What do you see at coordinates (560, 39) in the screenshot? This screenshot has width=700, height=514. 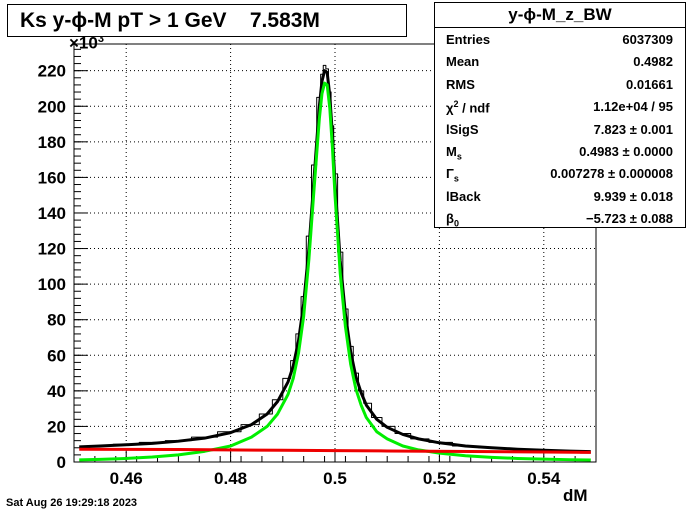 I see `stats-row: Entries 6037309` at bounding box center [560, 39].